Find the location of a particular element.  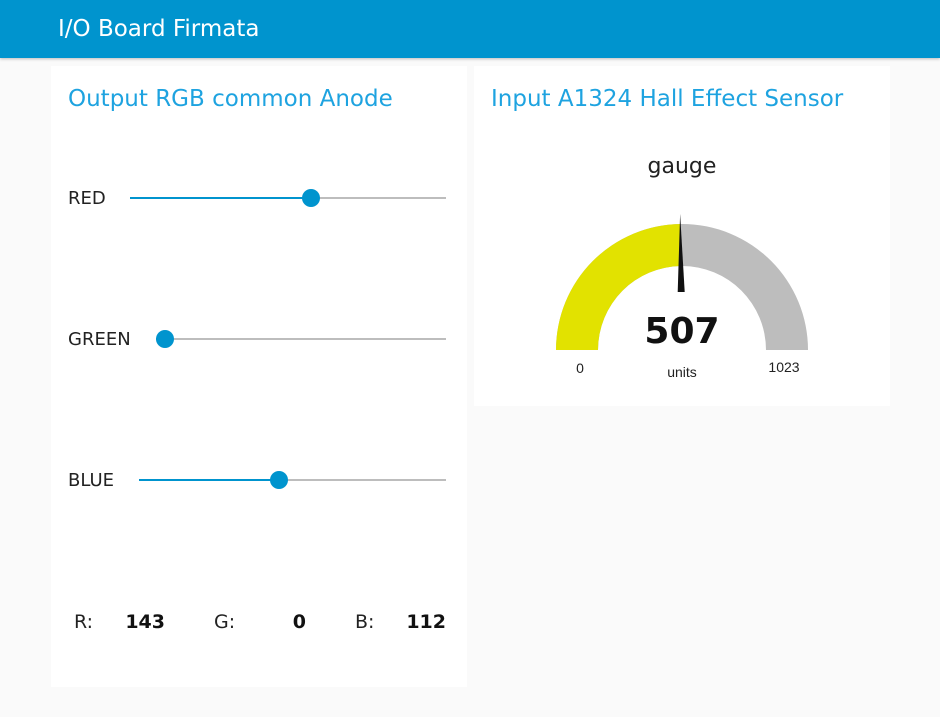

gauge is located at coordinates (682, 282).